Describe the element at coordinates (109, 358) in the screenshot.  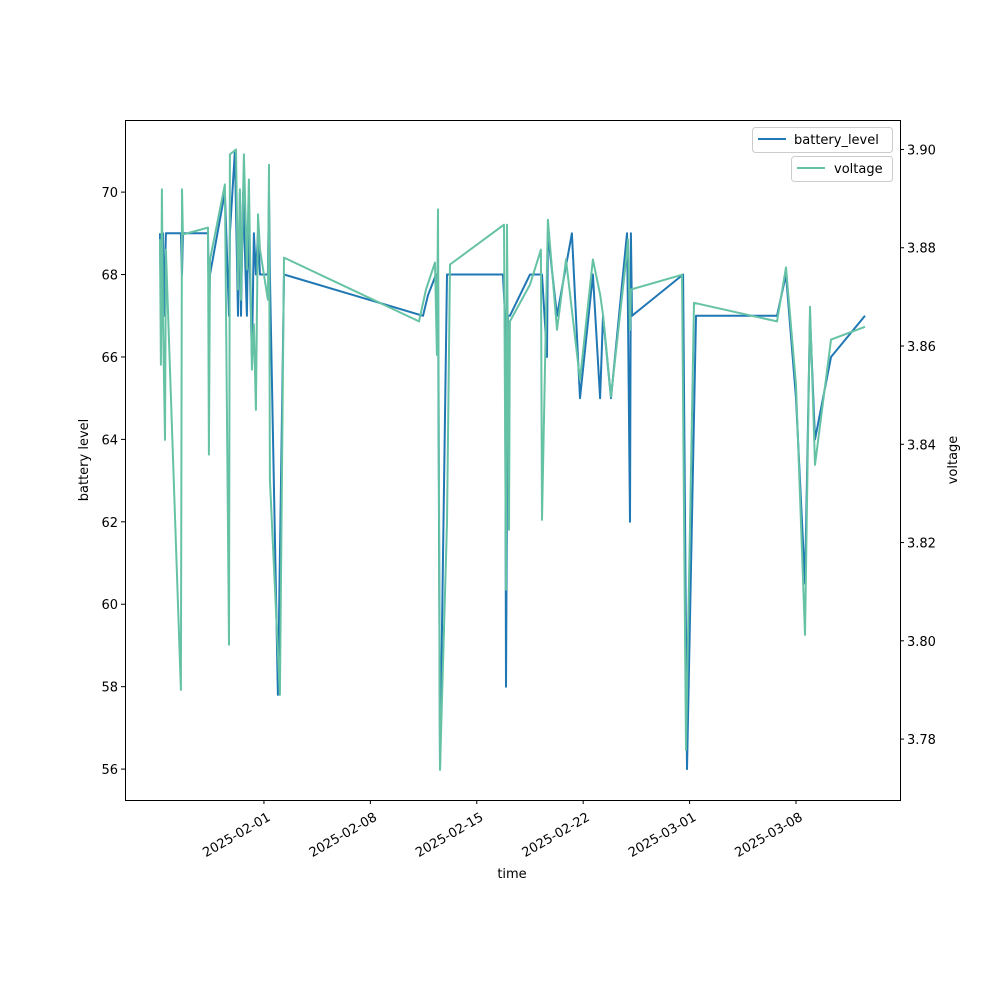
I see `y-tick-label: 66` at that location.